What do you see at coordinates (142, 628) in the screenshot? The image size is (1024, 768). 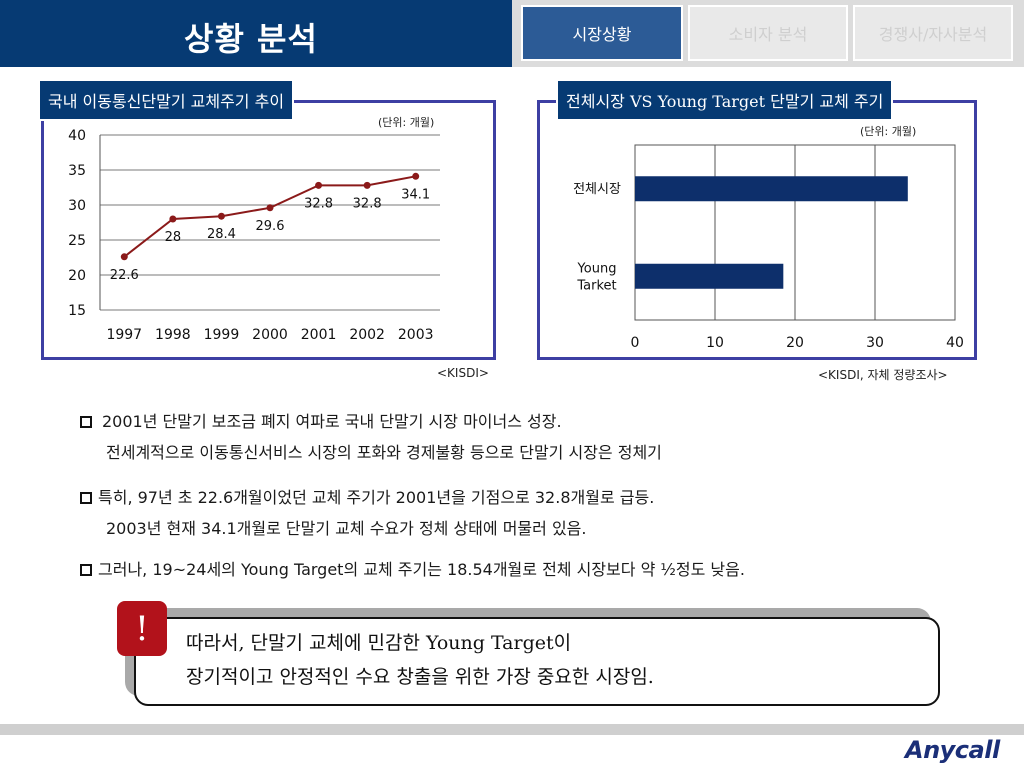 I see `exclamation-icon: !` at bounding box center [142, 628].